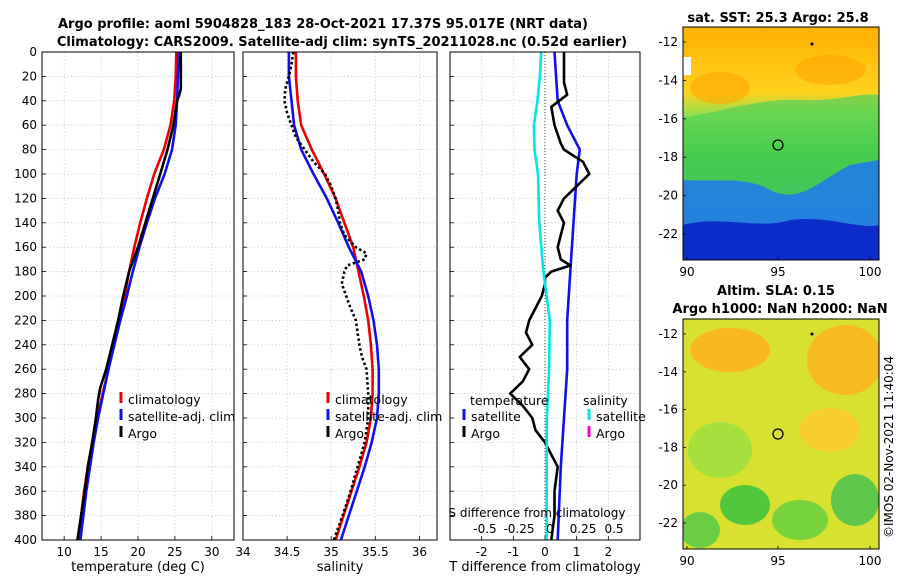 This screenshot has height=580, width=900. I want to click on sla-lat-label: -16, so click(668, 410).